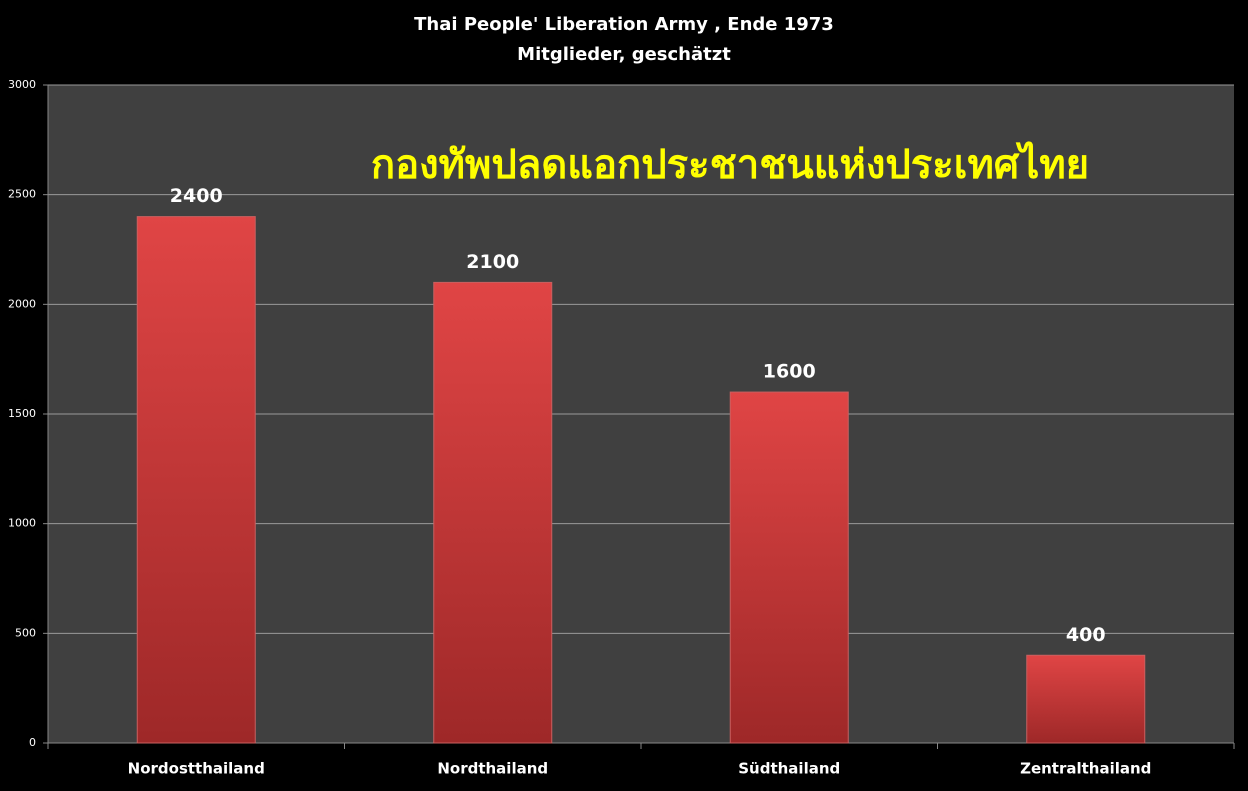 This screenshot has width=1248, height=791. I want to click on y-tick-label: 0, so click(32, 742).